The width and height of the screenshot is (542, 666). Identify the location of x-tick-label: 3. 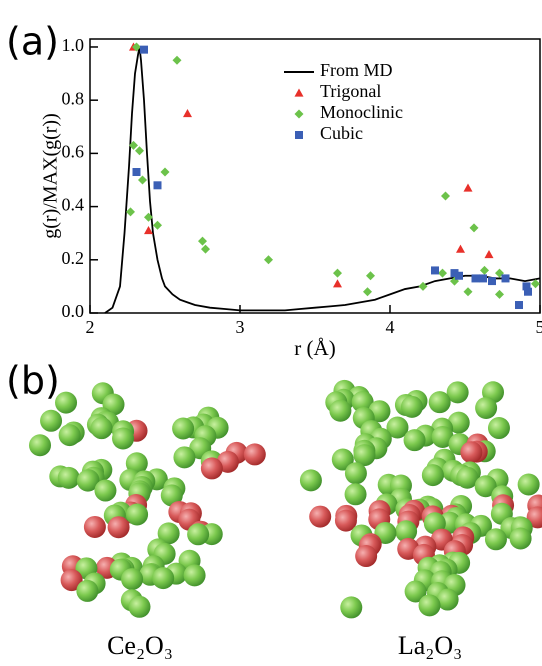
(240, 327).